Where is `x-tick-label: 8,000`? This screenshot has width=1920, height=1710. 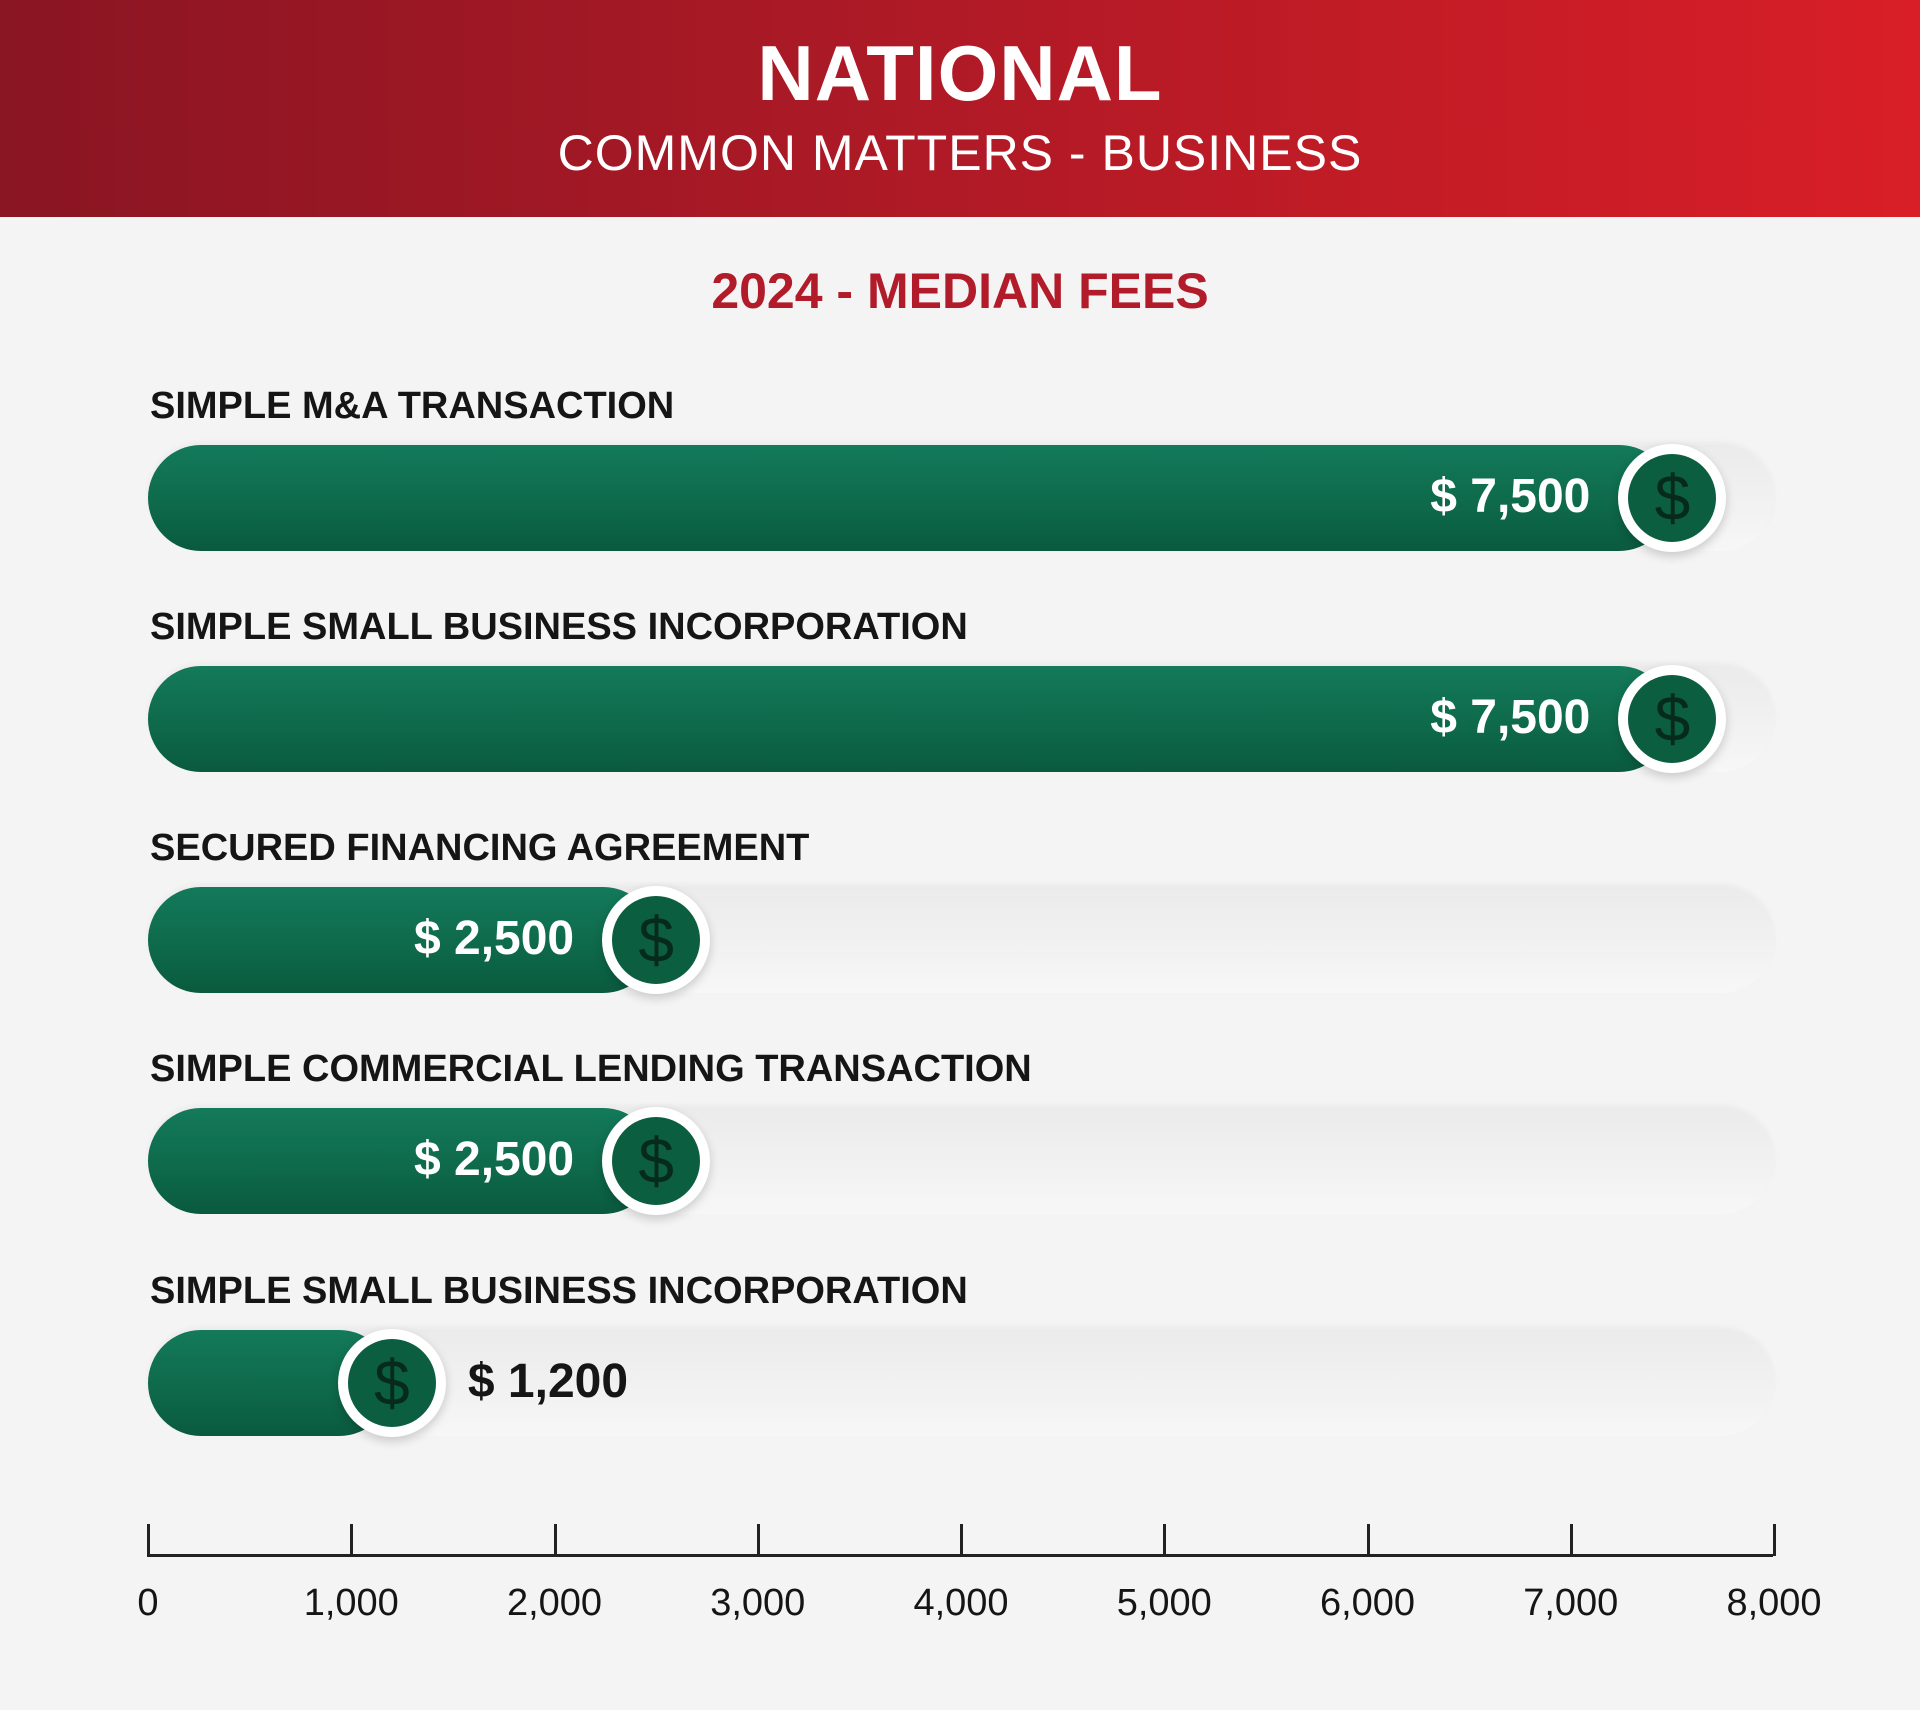 x-tick-label: 8,000 is located at coordinates (1774, 1603).